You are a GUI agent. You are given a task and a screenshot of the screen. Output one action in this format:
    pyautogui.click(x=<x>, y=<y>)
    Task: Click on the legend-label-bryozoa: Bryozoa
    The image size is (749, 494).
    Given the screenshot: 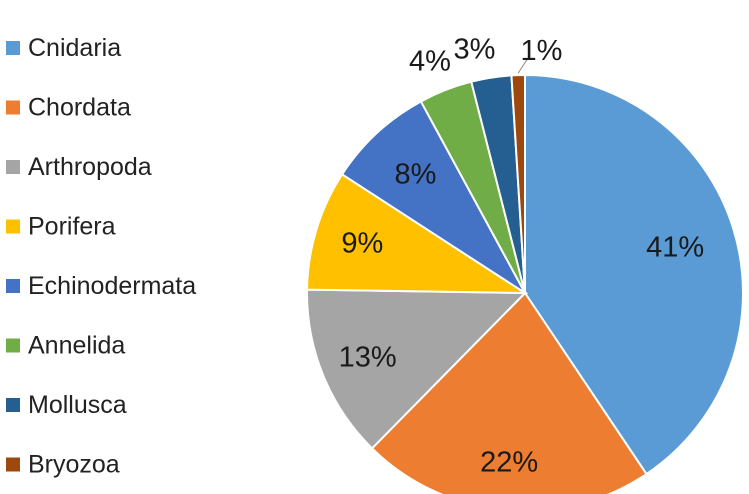 What is the action you would take?
    pyautogui.click(x=74, y=465)
    